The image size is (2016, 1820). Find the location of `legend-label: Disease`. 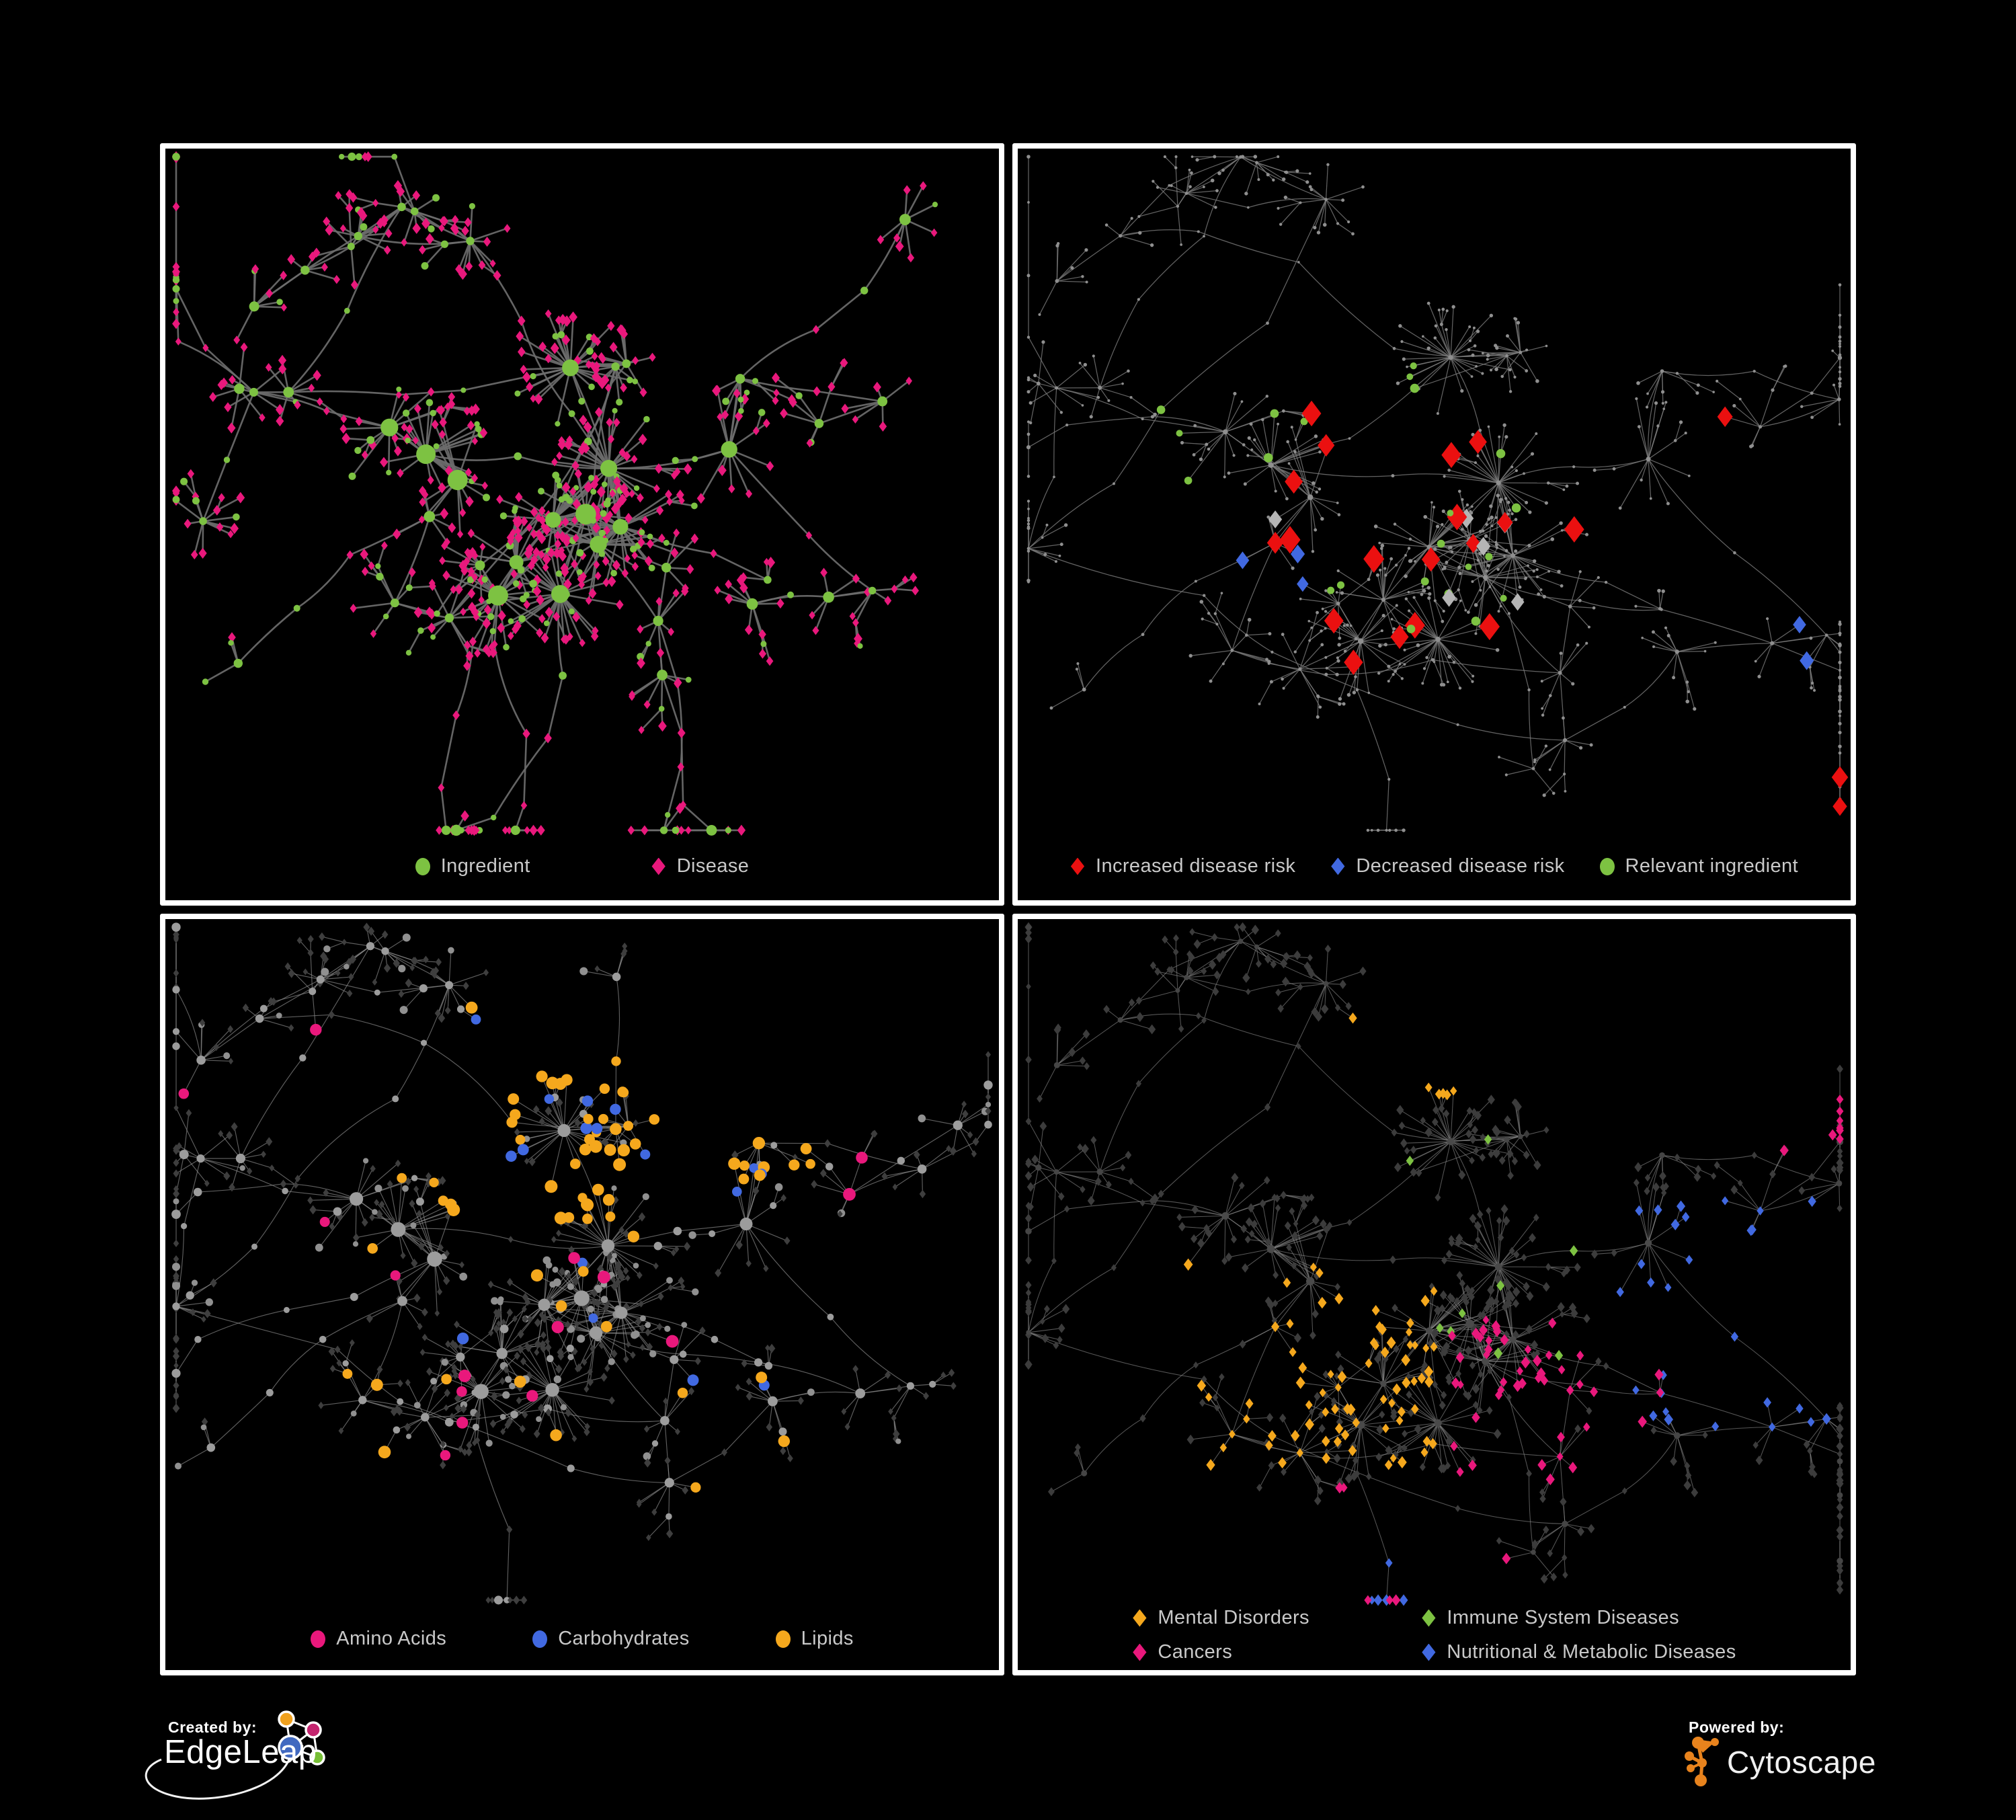

legend-label: Disease is located at coordinates (713, 866).